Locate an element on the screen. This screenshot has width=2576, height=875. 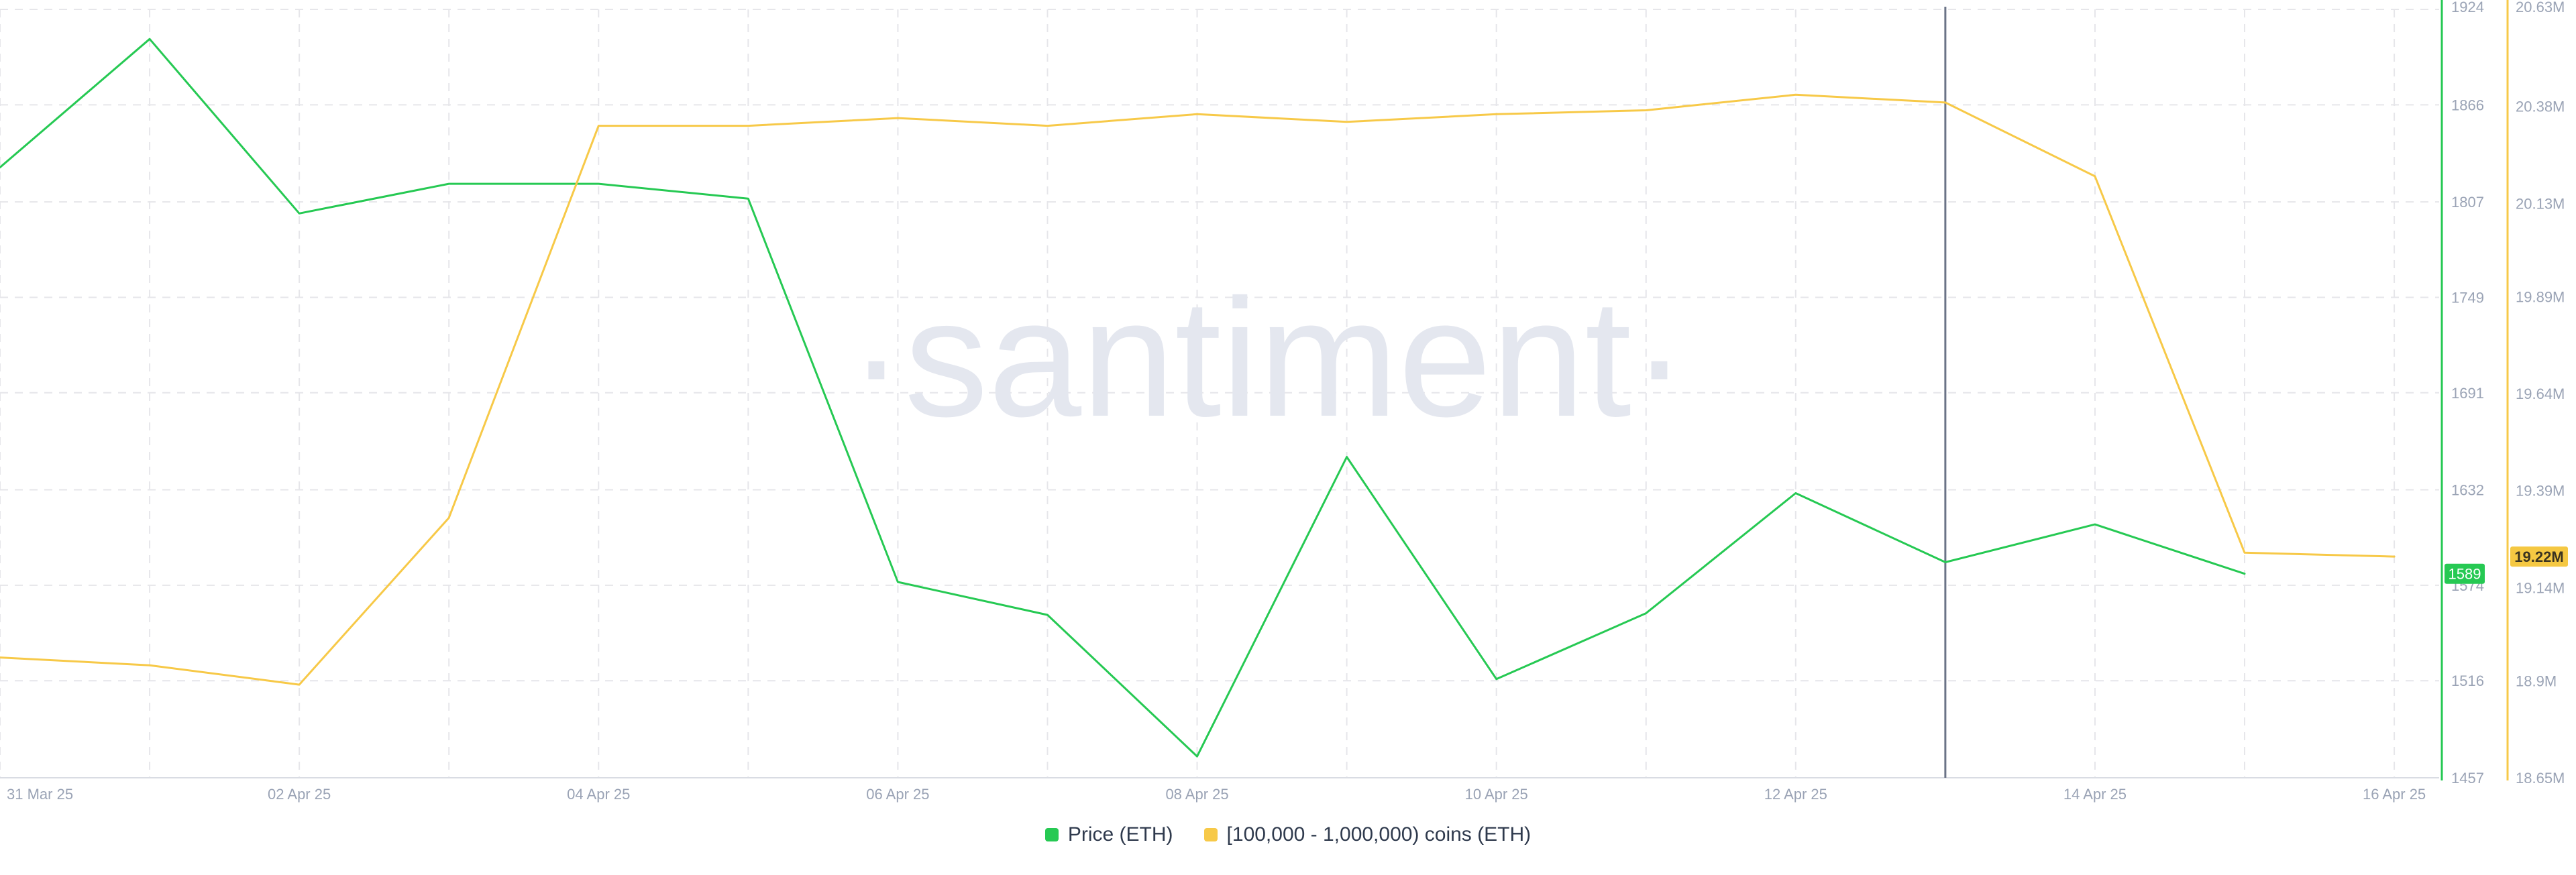
price-axis-tick-label: 1807 is located at coordinates (2467, 202).